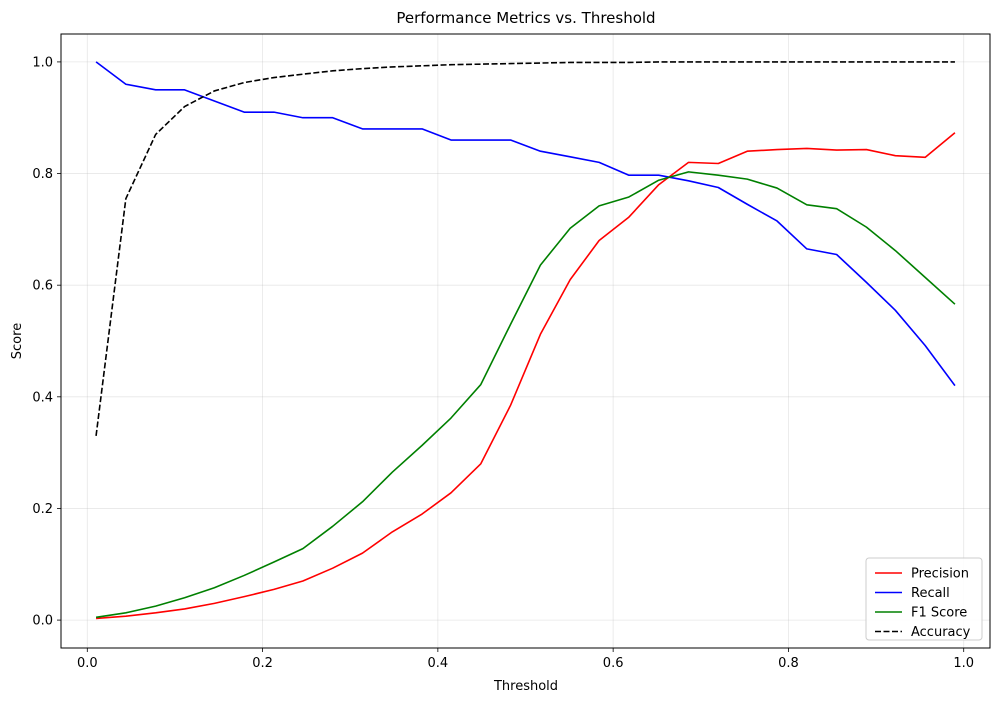  Describe the element at coordinates (939, 613) in the screenshot. I see `legend-label: F1 Score` at that location.